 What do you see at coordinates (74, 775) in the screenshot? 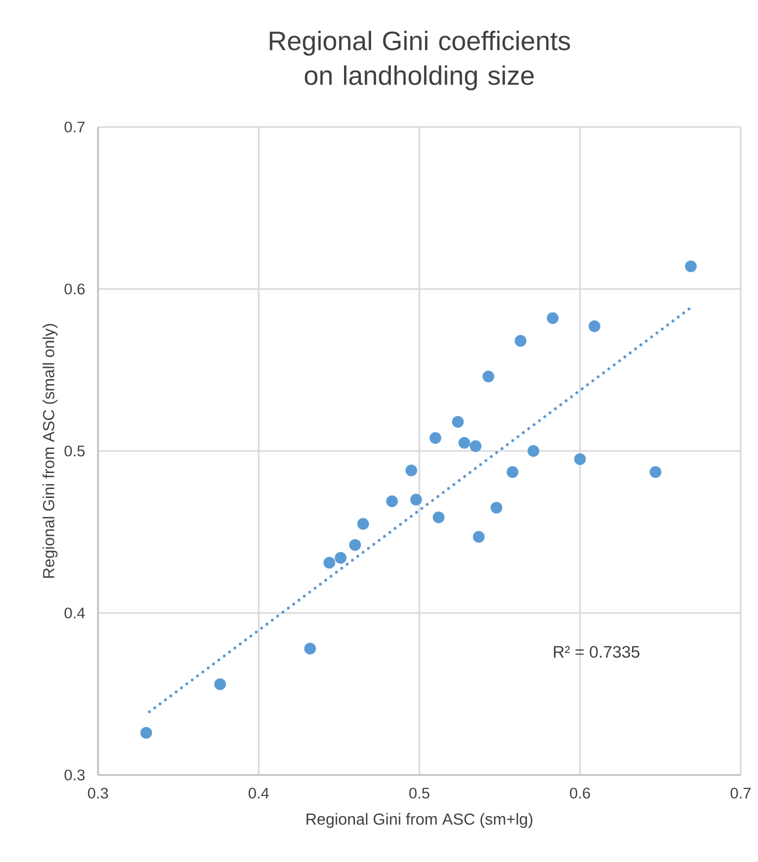
I see `y-tick-label: 0.3` at bounding box center [74, 775].